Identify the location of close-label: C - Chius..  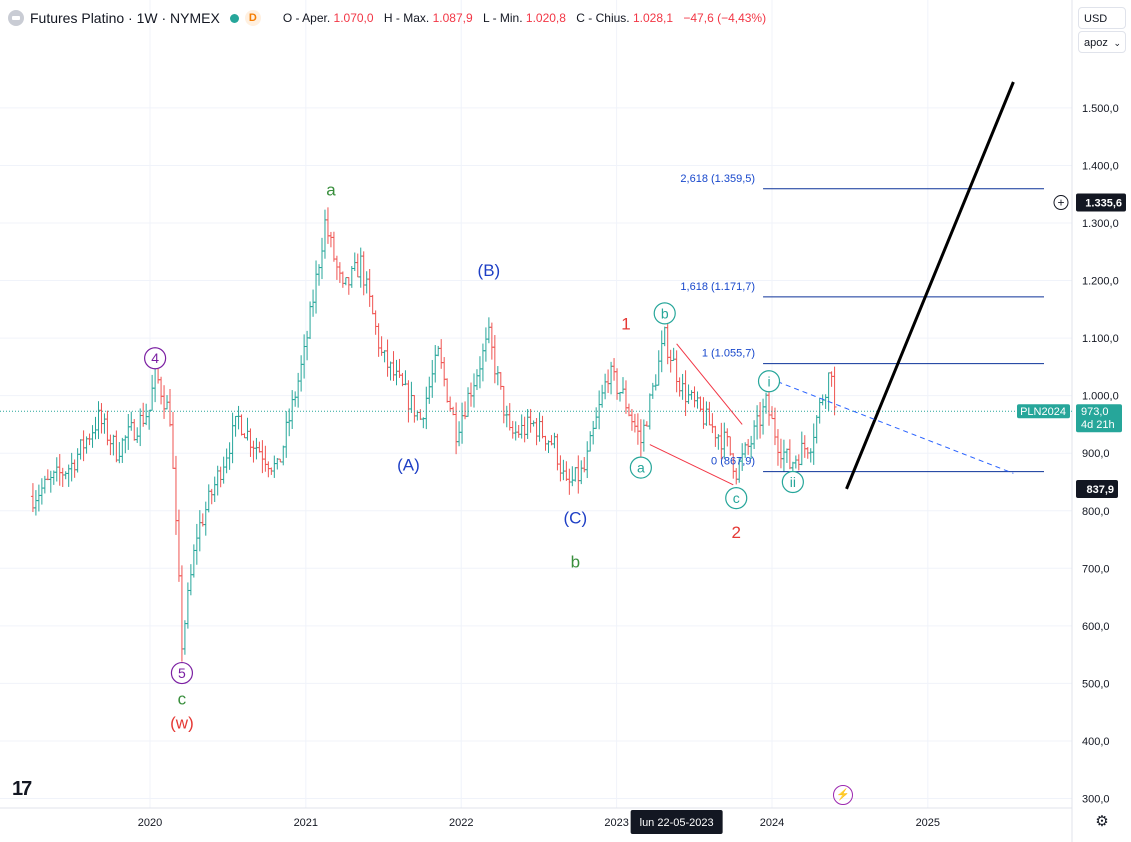
(603, 18).